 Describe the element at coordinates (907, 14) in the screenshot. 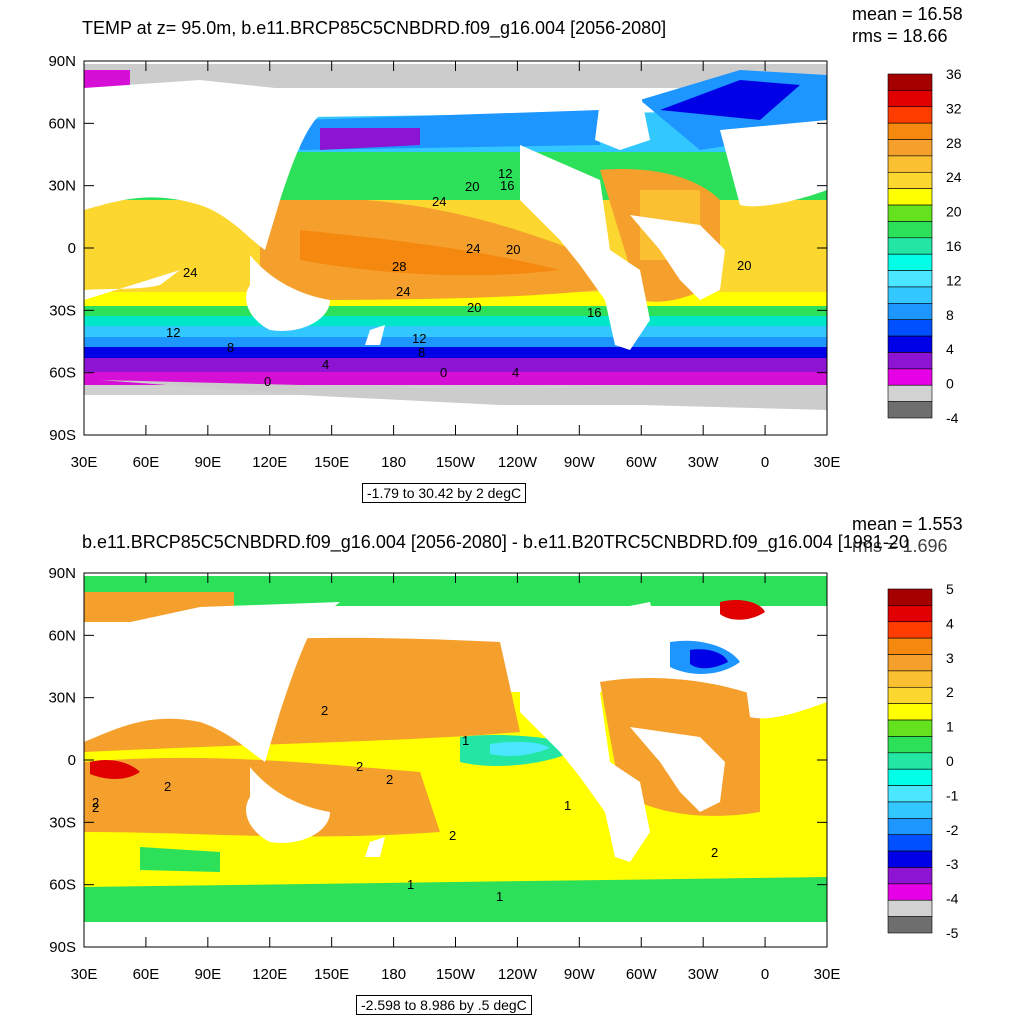

I see `mean-stat: mean = 16.58` at that location.